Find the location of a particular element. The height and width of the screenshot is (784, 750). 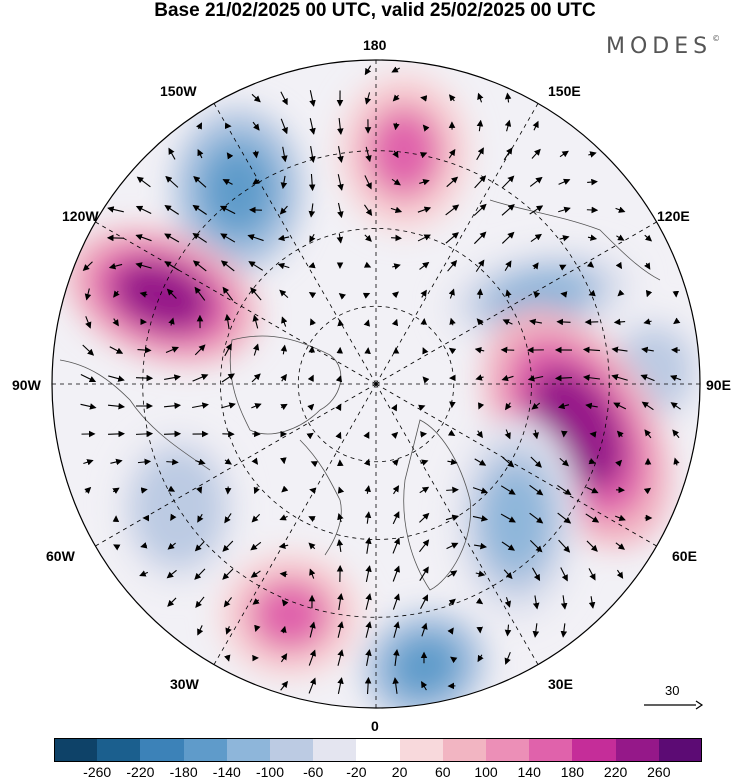

lon-label-0: 0 is located at coordinates (375, 726).